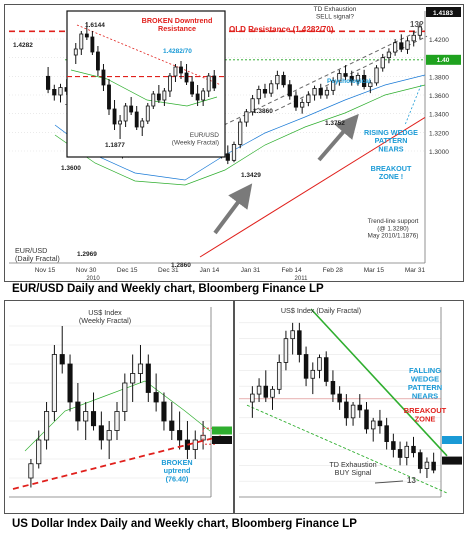 The height and width of the screenshot is (539, 467). I want to click on breakout-zone-label: BREAKOUT ZONE !, so click(391, 172).